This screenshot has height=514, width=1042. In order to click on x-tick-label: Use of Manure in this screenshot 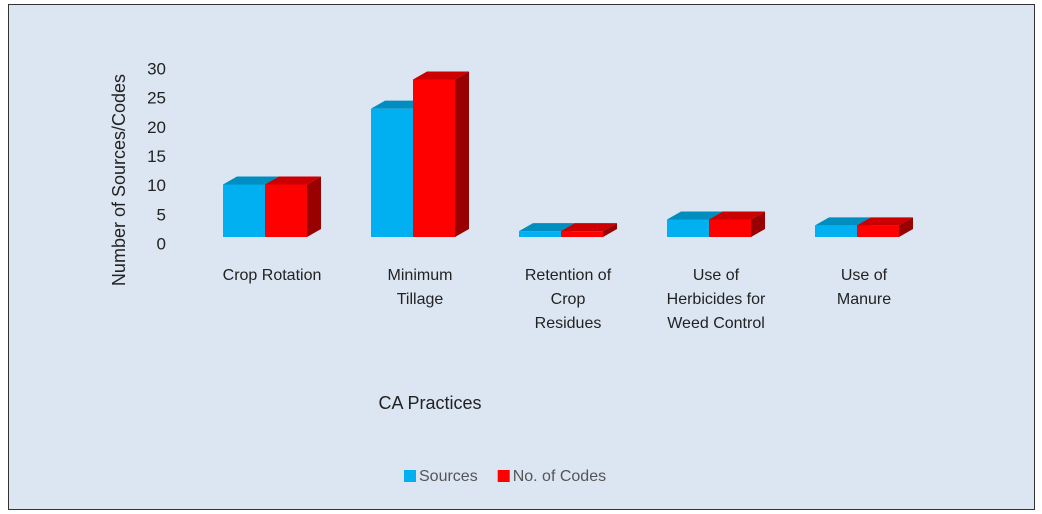, I will do `click(864, 287)`.